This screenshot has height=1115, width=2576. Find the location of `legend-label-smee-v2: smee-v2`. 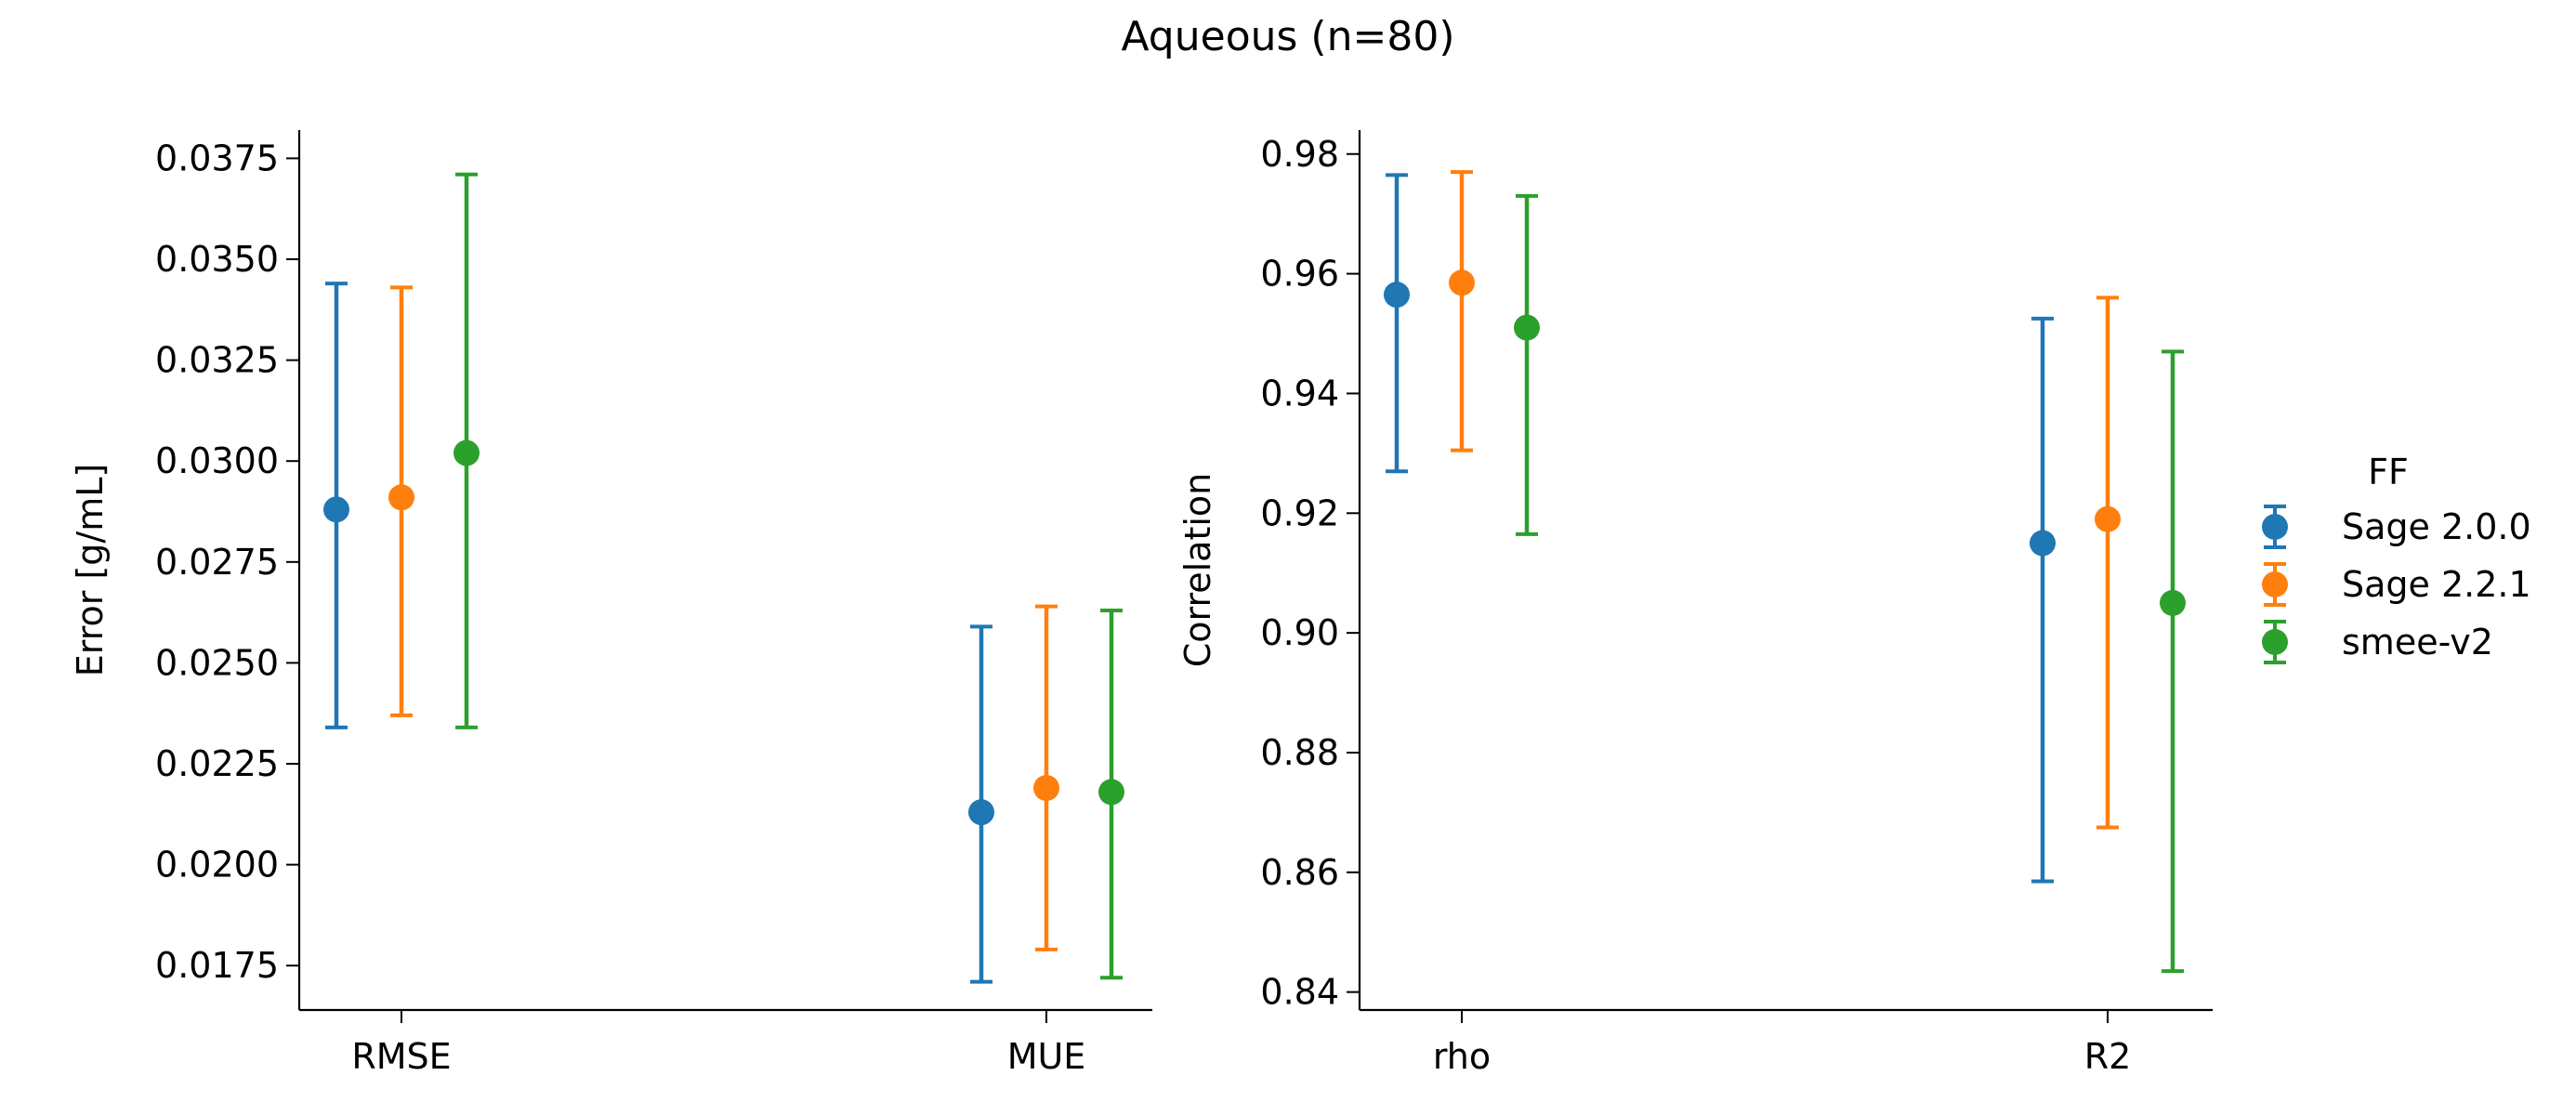

legend-label-smee-v2: smee-v2 is located at coordinates (2417, 642).